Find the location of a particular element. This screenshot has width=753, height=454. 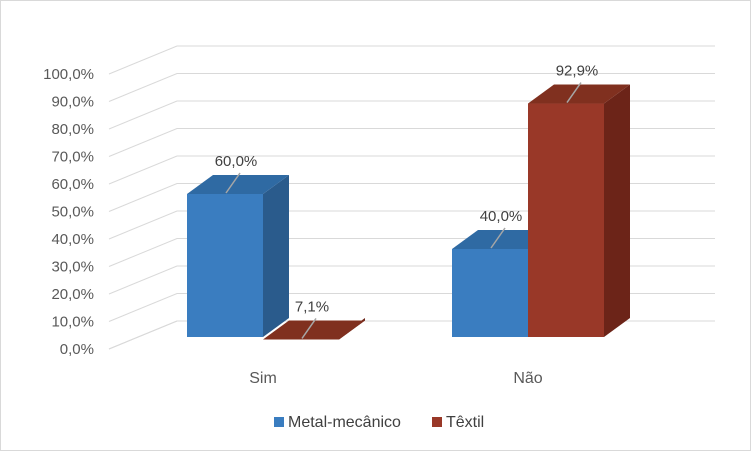

data-label: 40,0% is located at coordinates (501, 216).